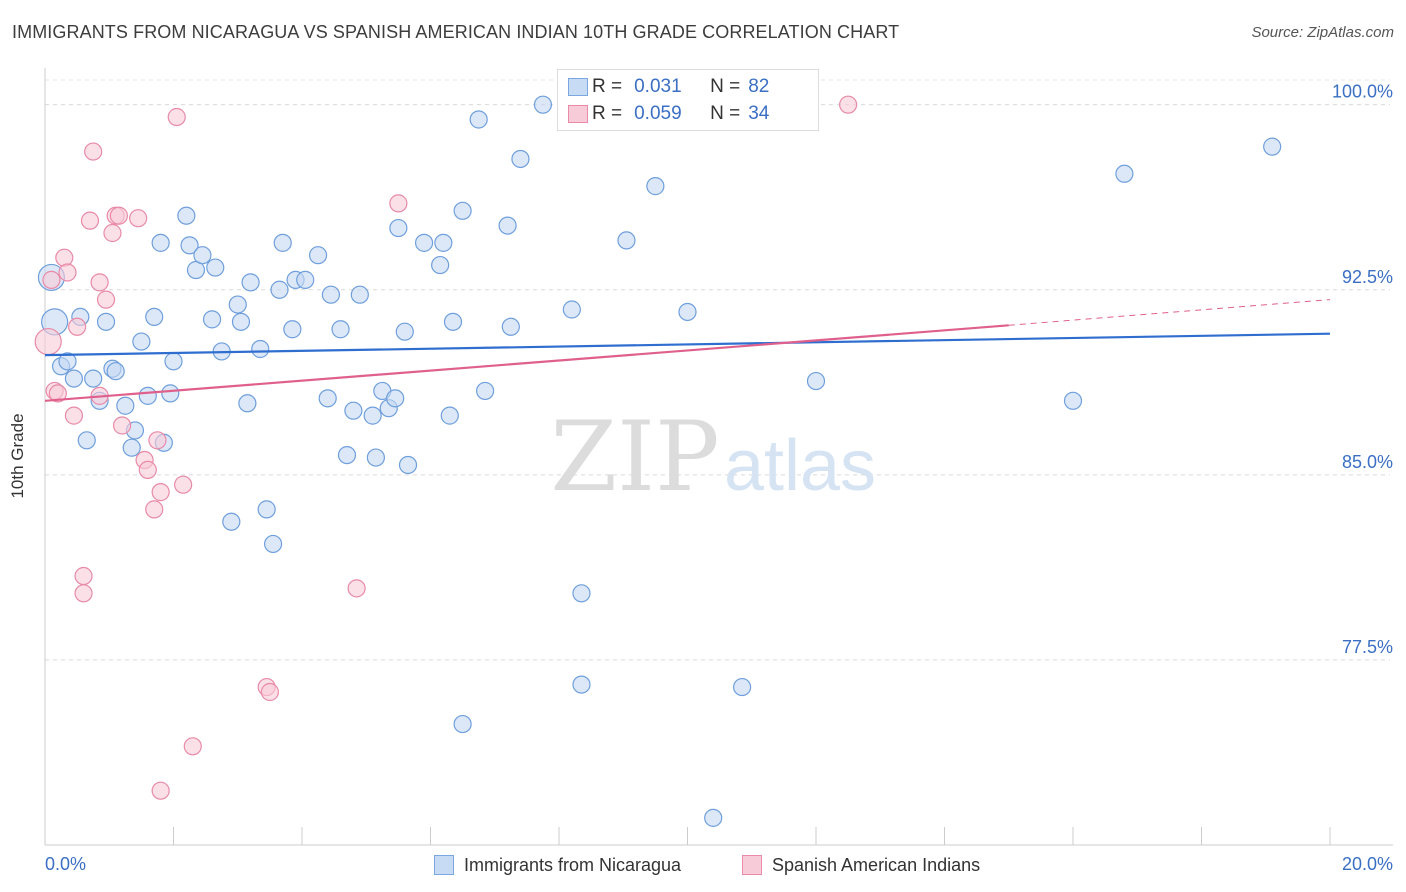  What do you see at coordinates (800, 466) in the screenshot?
I see `watermark-atlas: atlas` at bounding box center [800, 466].